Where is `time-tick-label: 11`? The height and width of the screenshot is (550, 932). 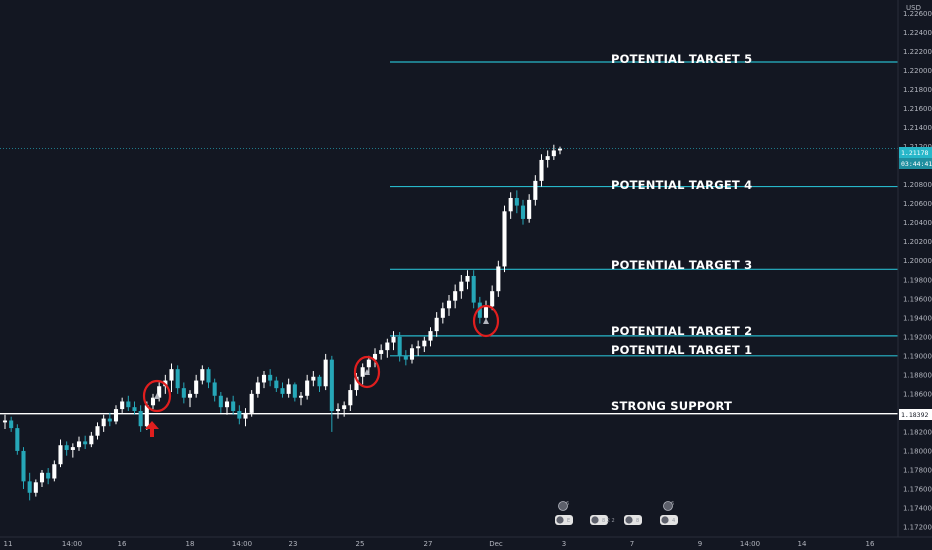
time-tick-label: 11 is located at coordinates (8, 544).